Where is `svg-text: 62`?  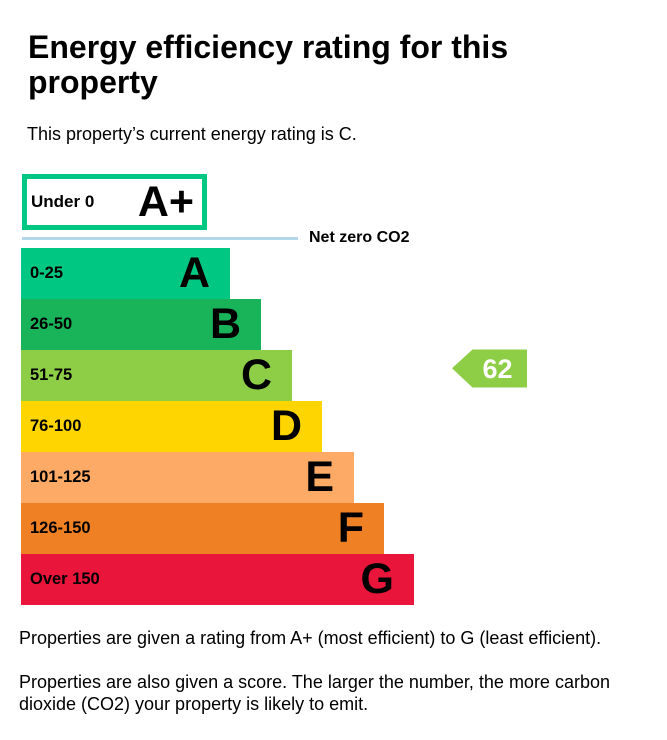 svg-text: 62 is located at coordinates (497, 369).